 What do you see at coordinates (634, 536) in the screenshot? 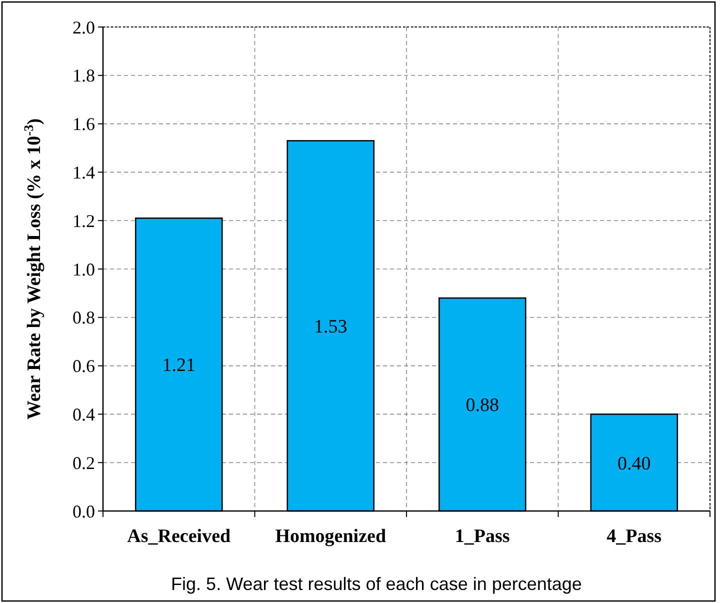
I see `x-tick-label: 4_Pass` at bounding box center [634, 536].